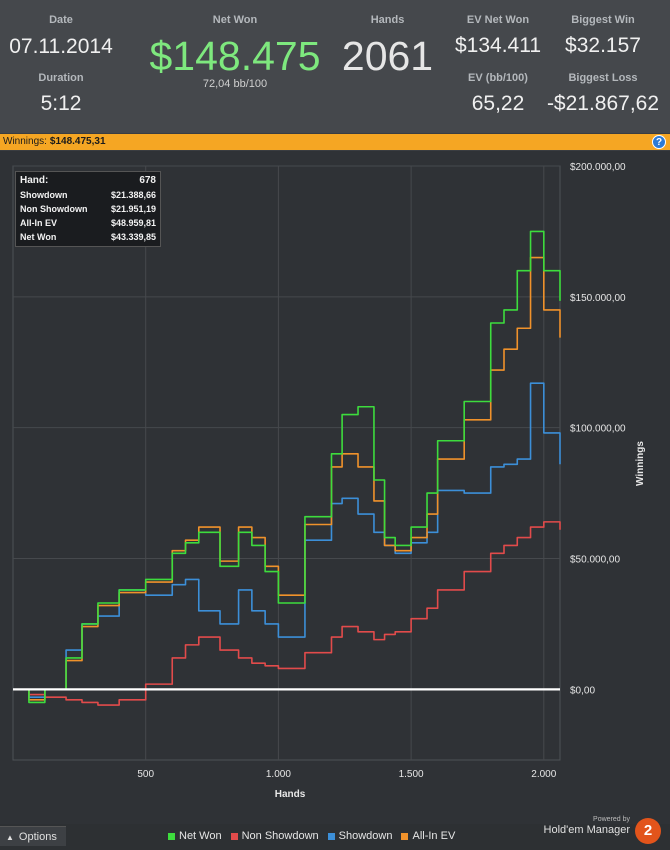  What do you see at coordinates (133, 223) in the screenshot?
I see `tooltip-allin-ev-value: $48.959,81` at bounding box center [133, 223].